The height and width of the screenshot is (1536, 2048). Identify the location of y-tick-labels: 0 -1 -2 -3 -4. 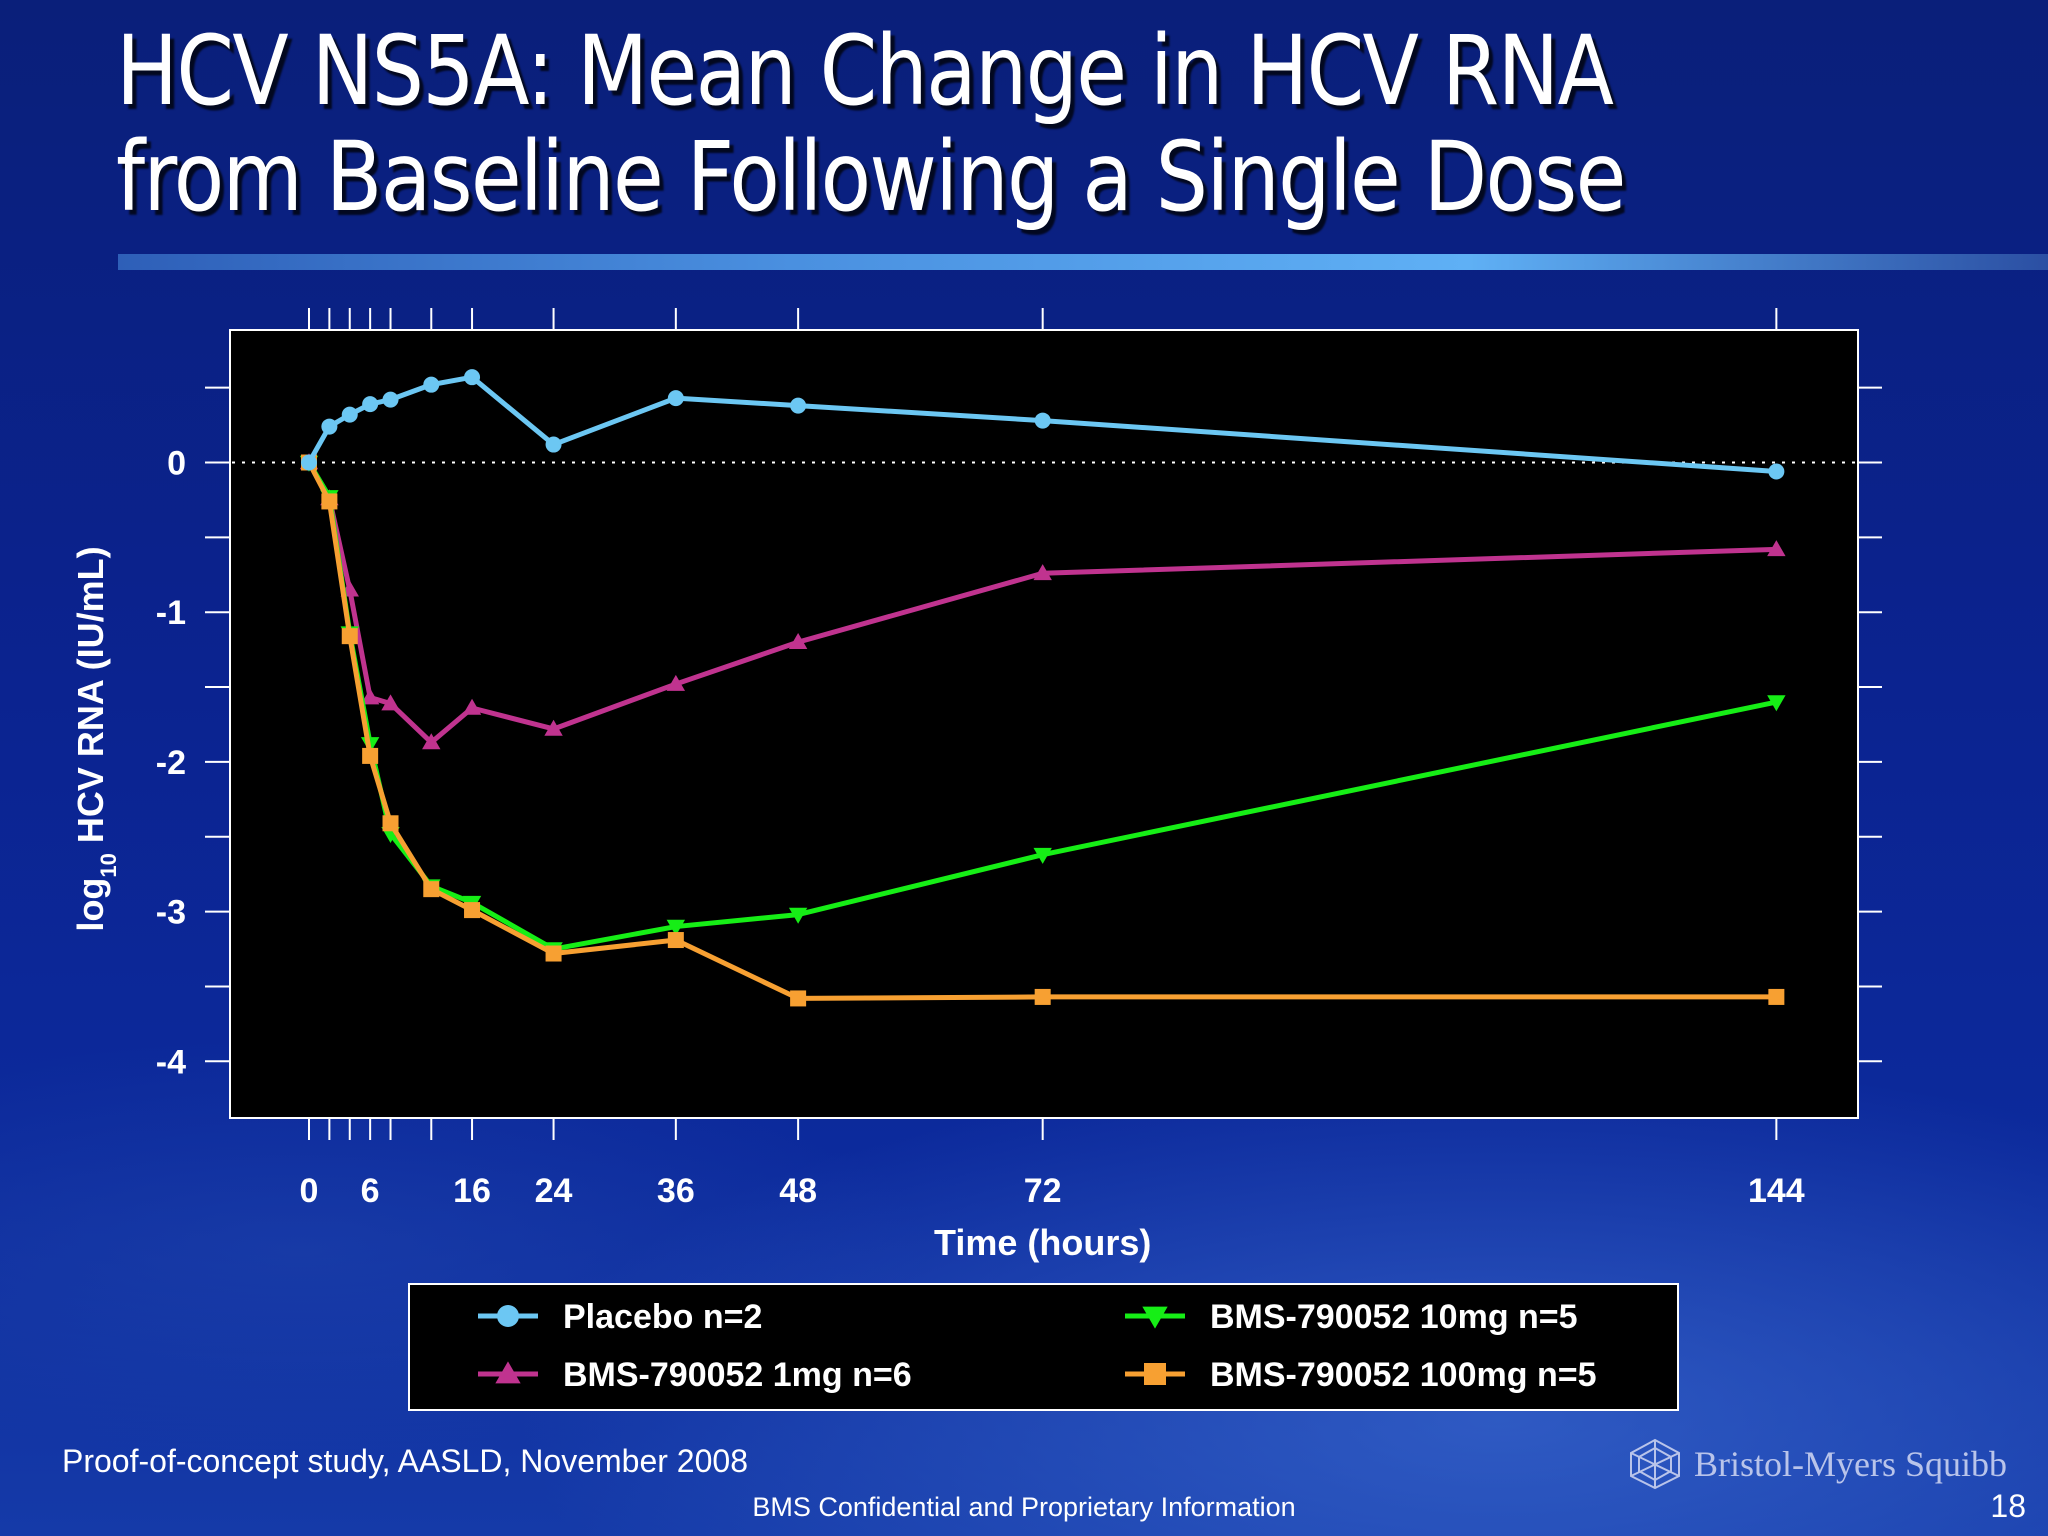
(171, 763).